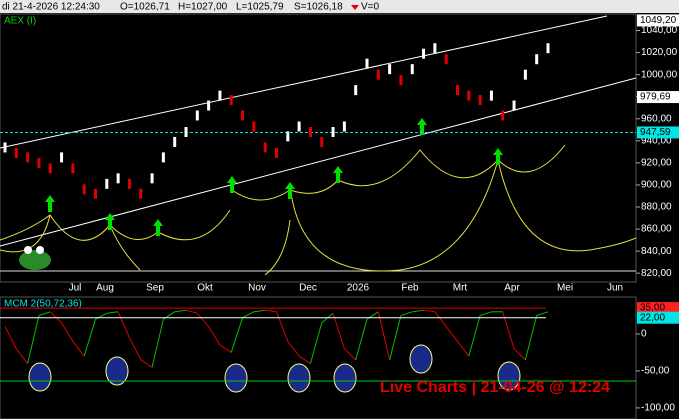  What do you see at coordinates (43, 304) in the screenshot?
I see `osc-title: MCM 2(50,72,36)` at bounding box center [43, 304].